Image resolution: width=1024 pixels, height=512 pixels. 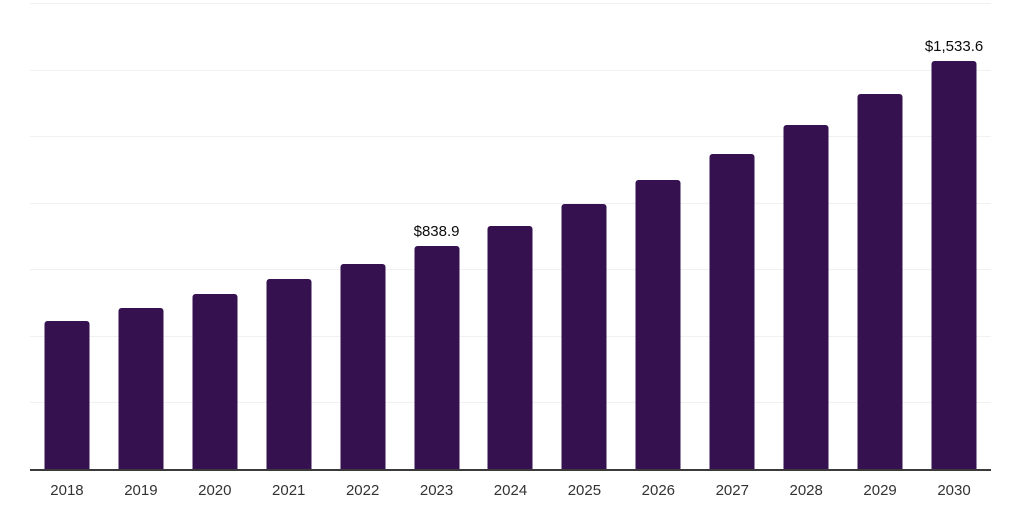 I want to click on bar-2026, so click(x=658, y=324).